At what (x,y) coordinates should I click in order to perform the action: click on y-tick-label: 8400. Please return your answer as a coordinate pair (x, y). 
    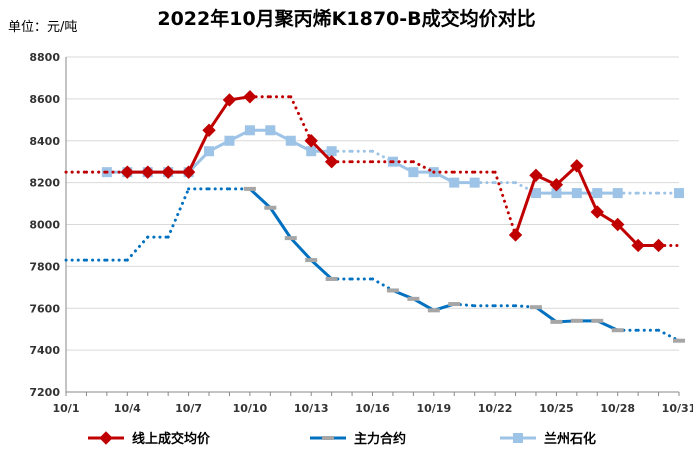
    Looking at the image, I should click on (44, 141).